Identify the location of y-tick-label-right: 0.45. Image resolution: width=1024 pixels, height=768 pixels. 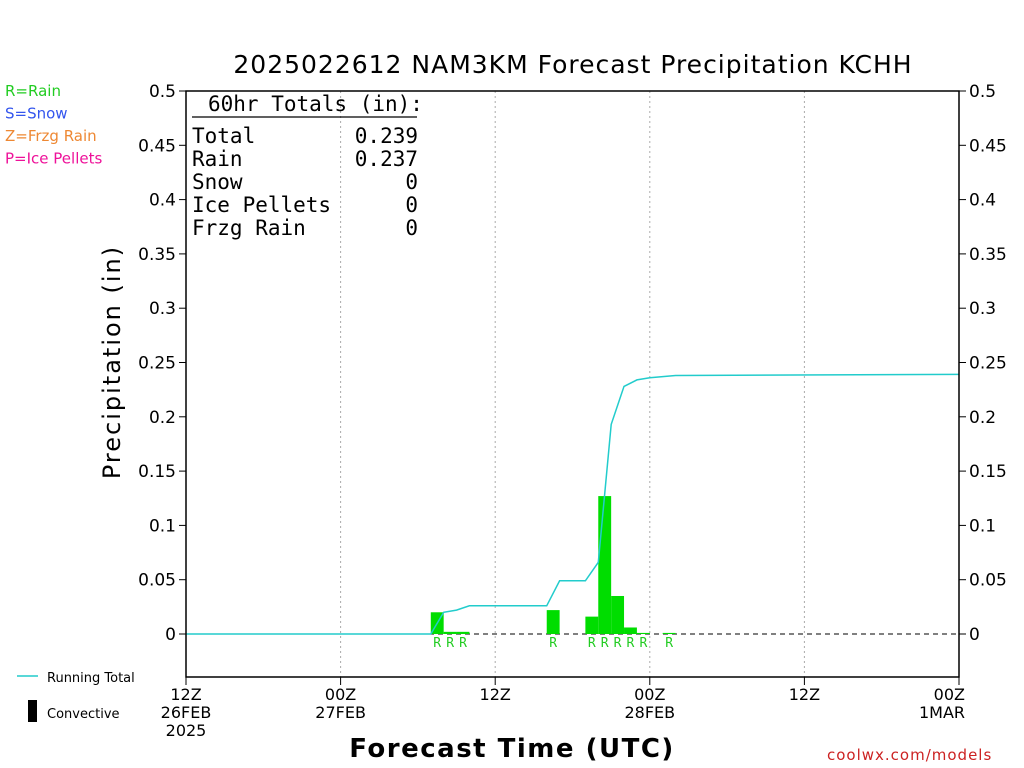
(988, 146).